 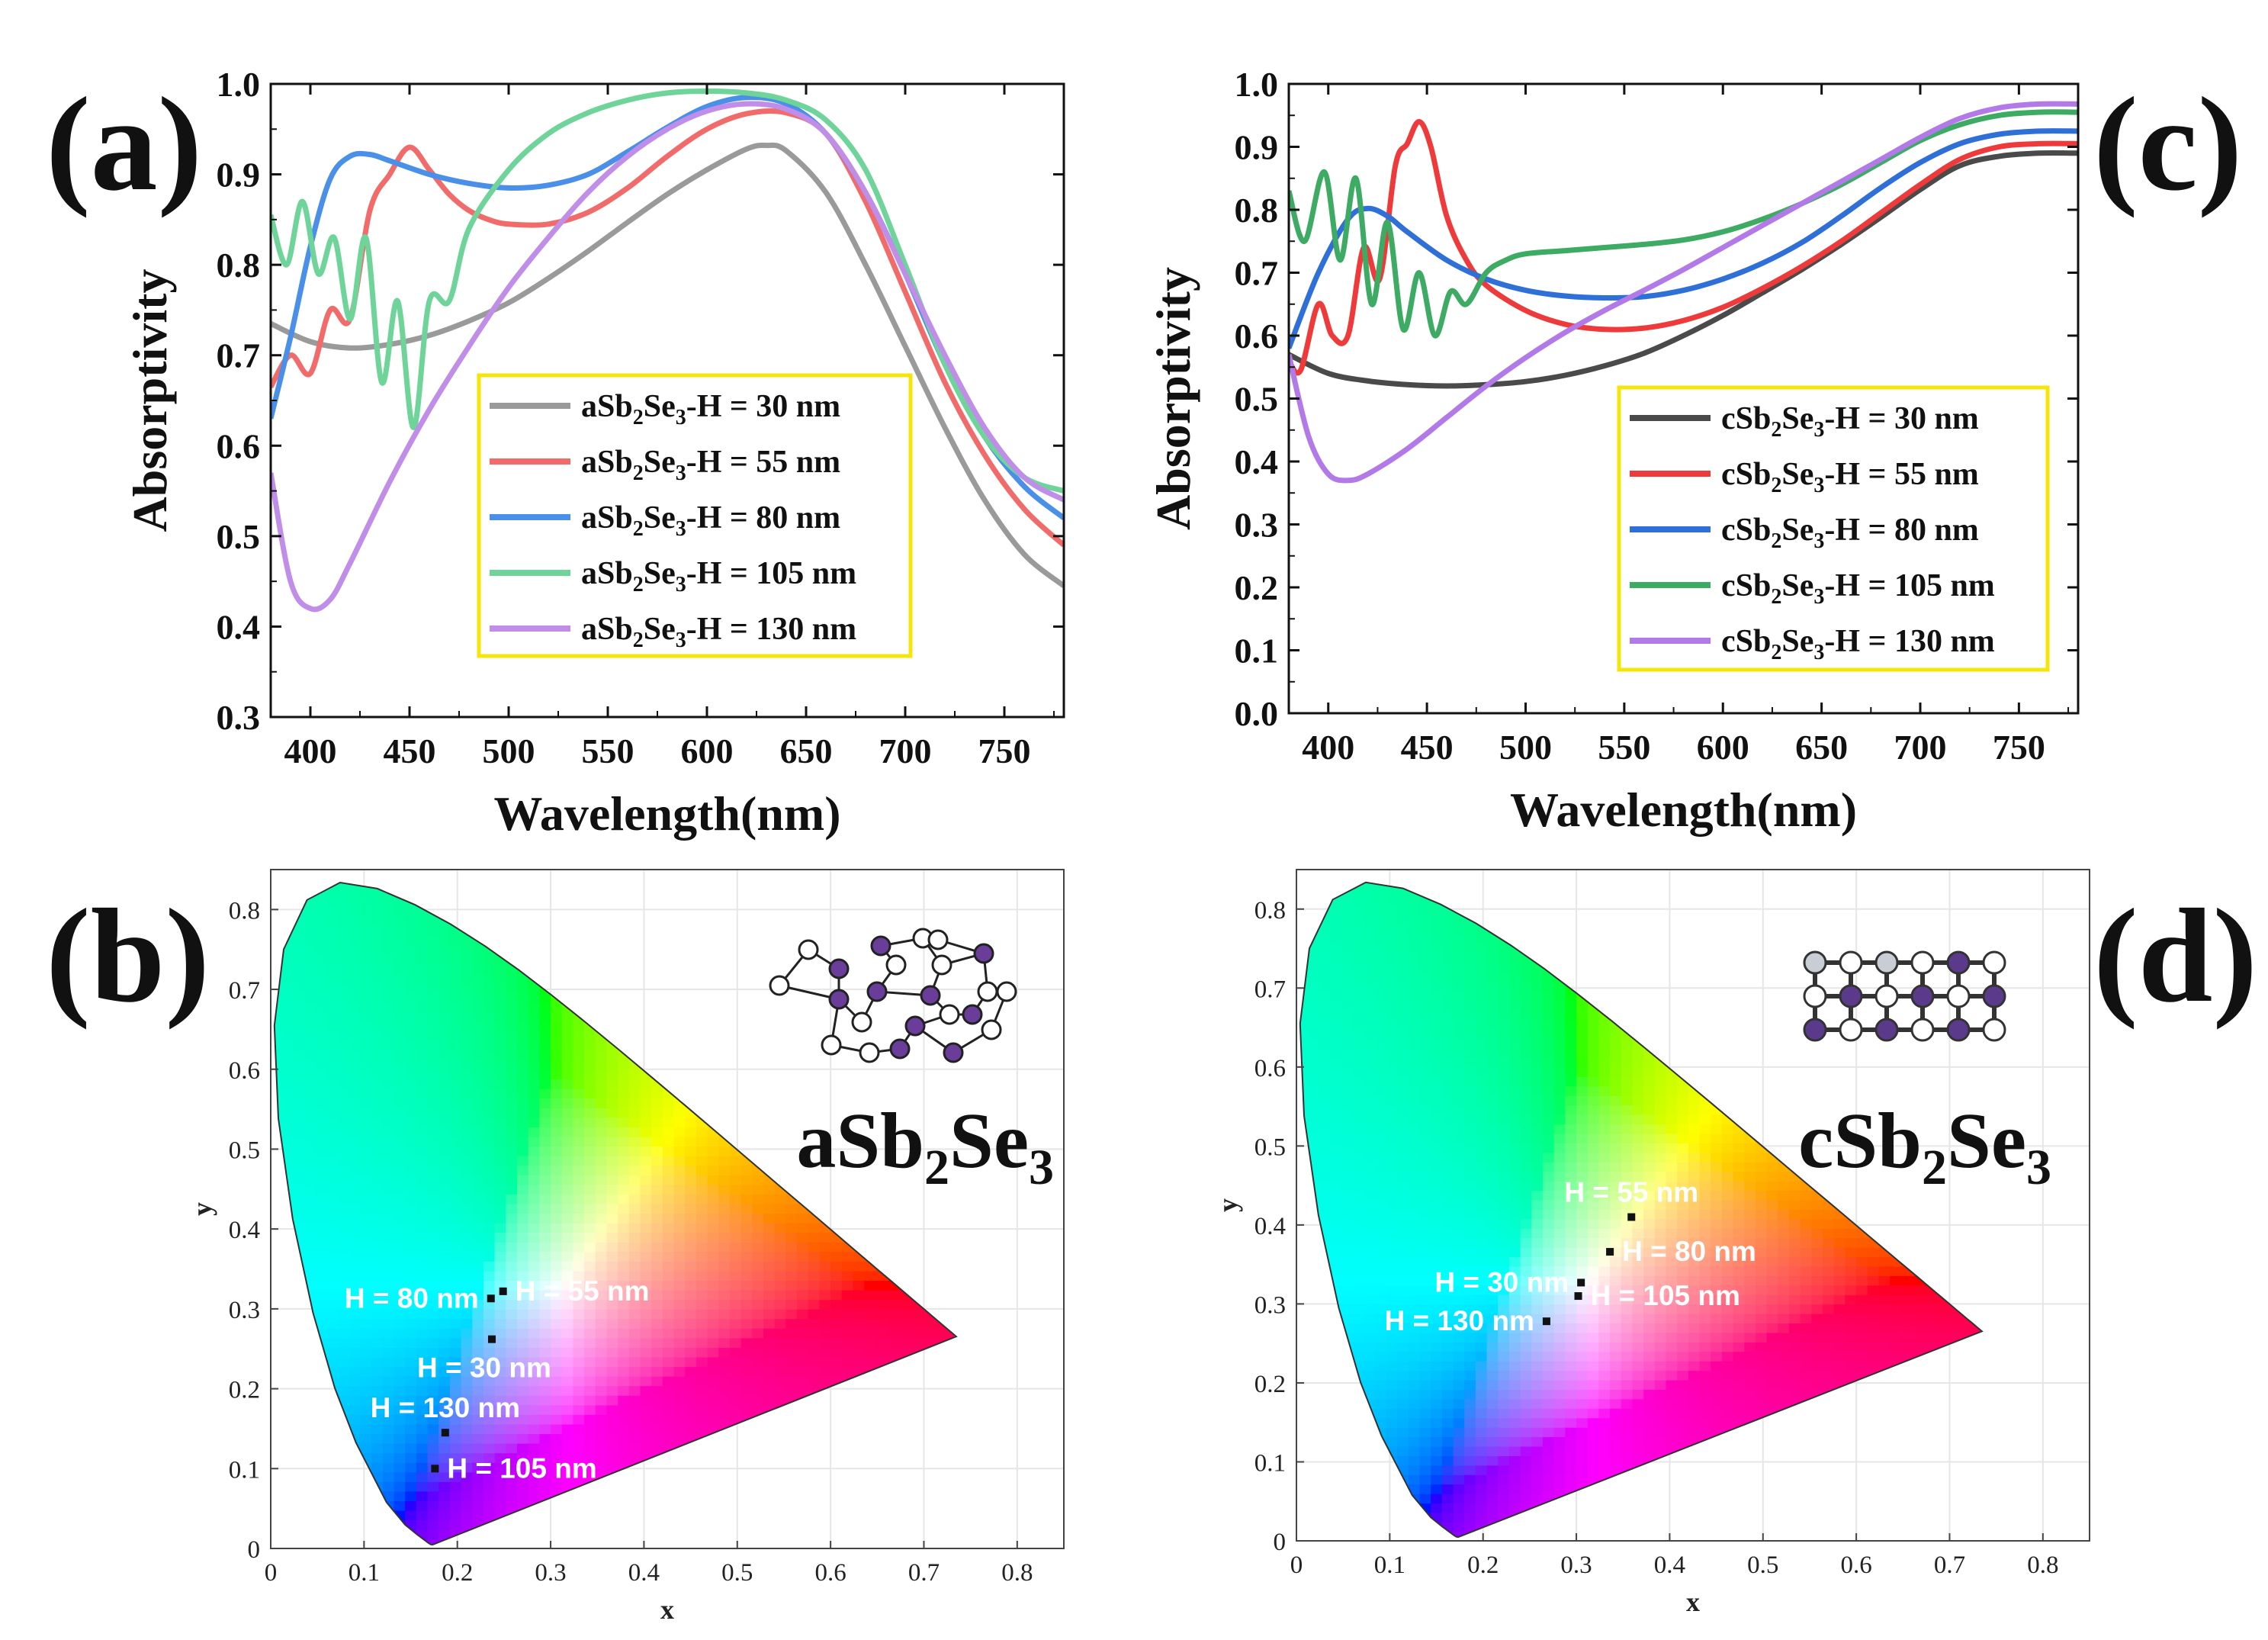 I want to click on cie-y-tick-label-d-4: 0.4, so click(x=1270, y=1226).